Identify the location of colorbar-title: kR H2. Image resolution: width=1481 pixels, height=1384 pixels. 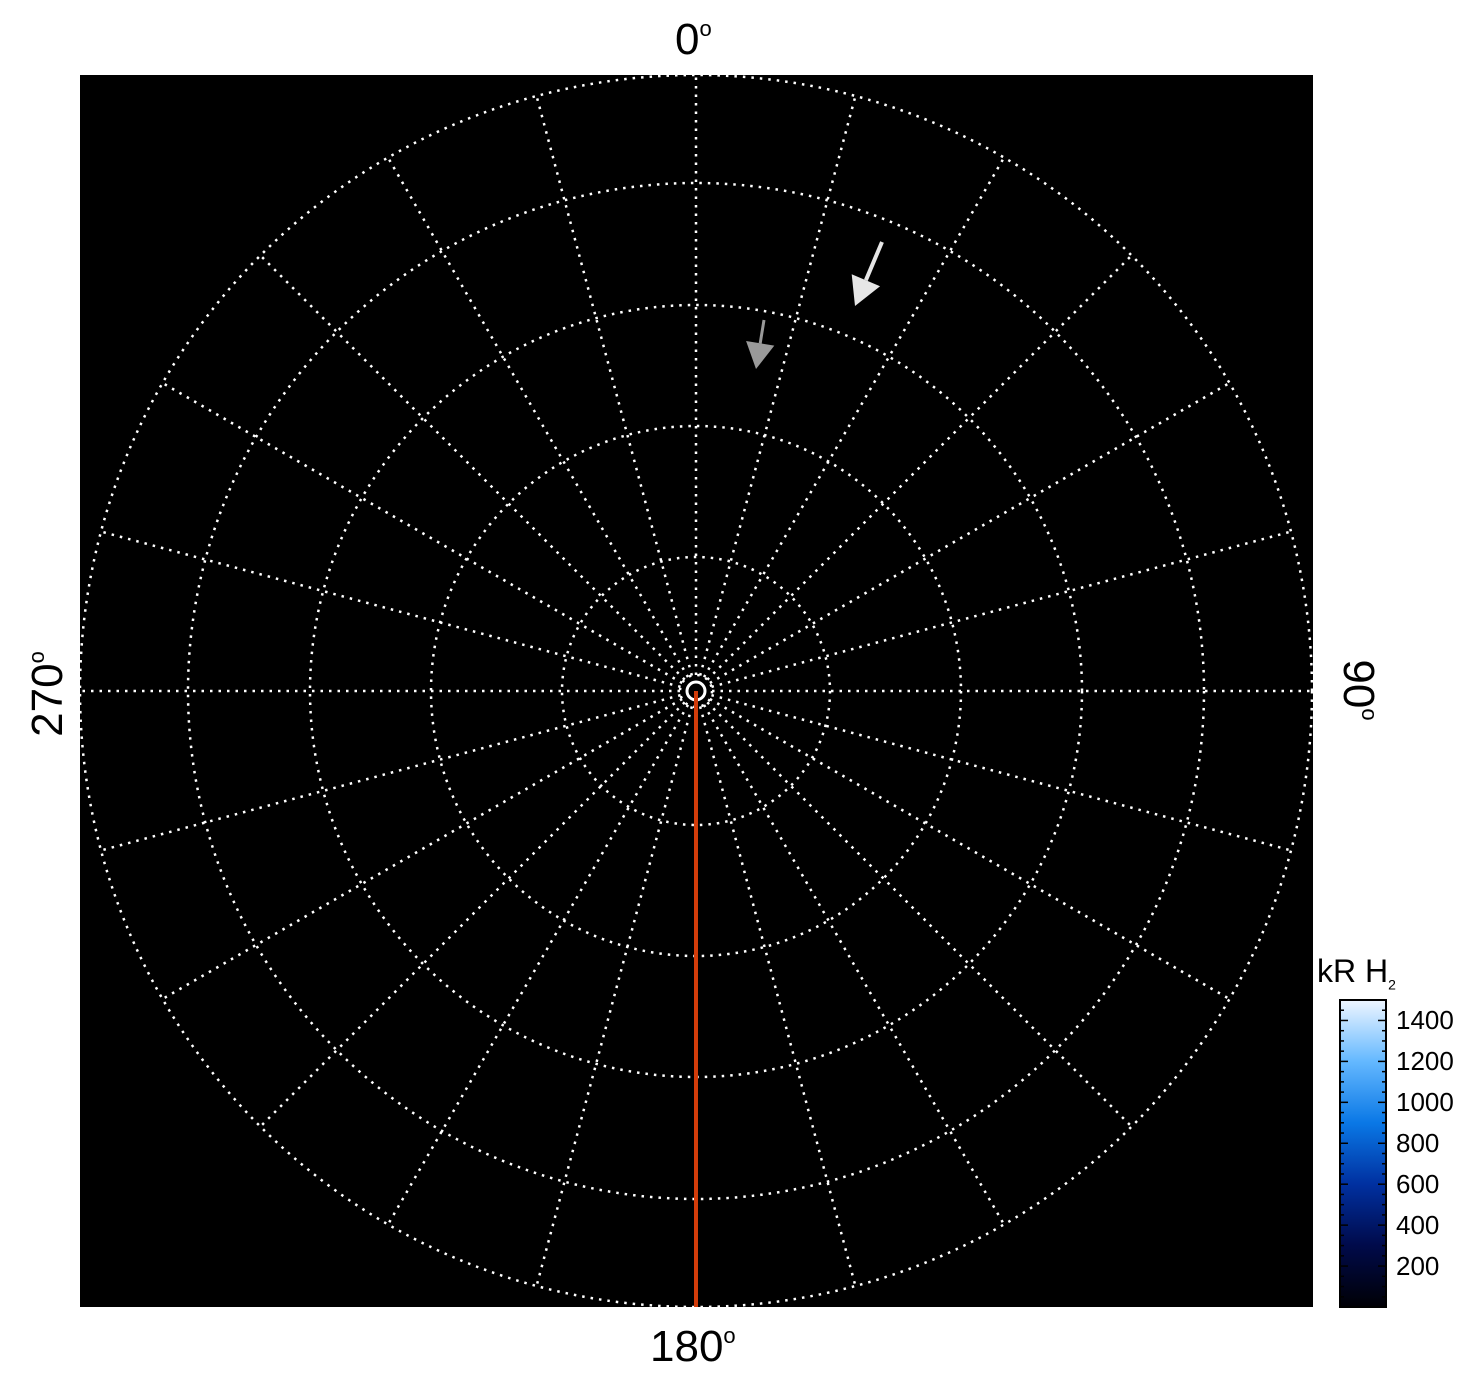
(1356, 973).